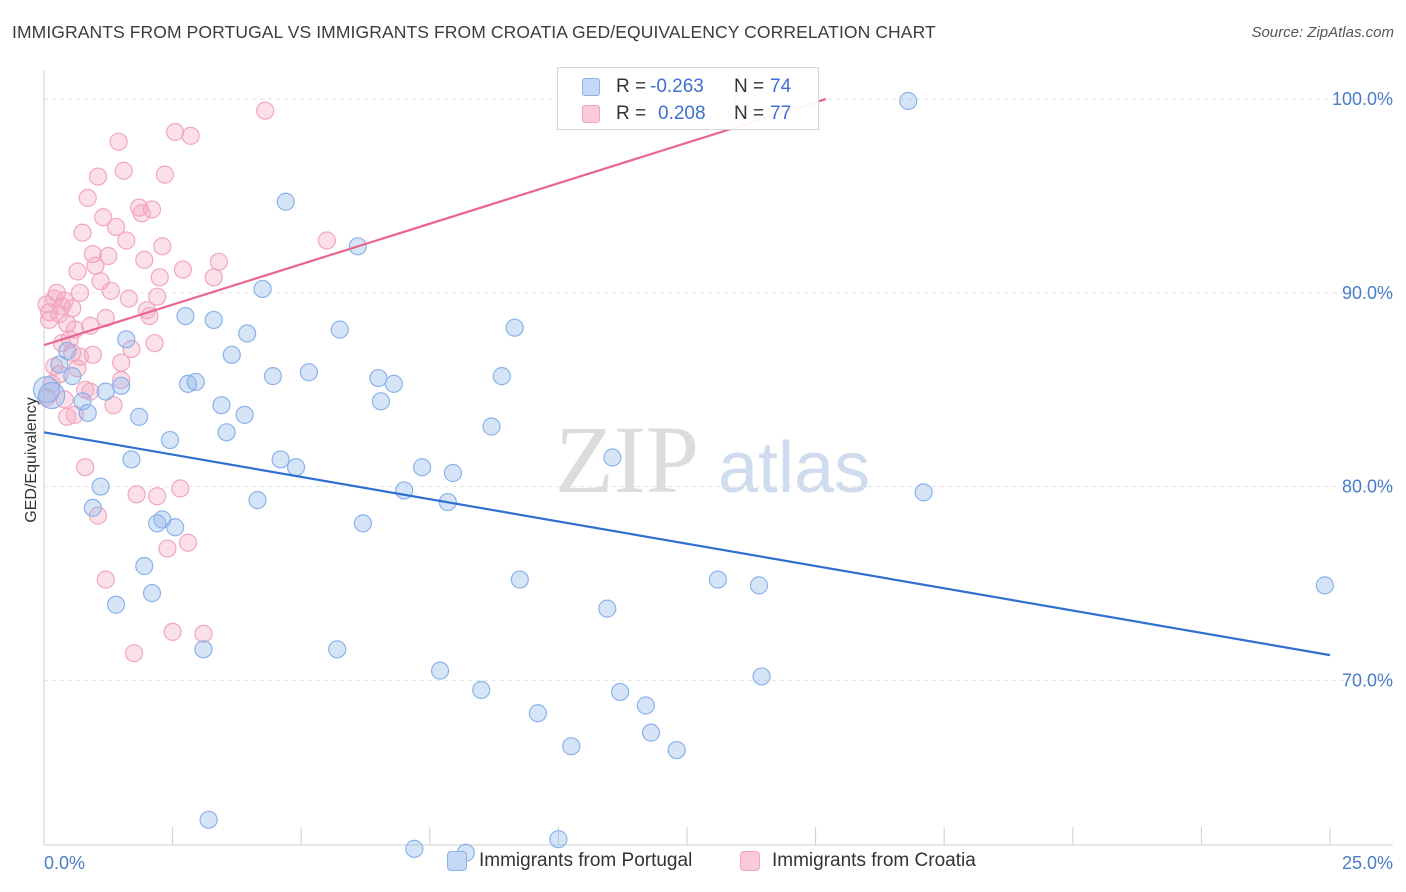  Describe the element at coordinates (1362, 389) in the screenshot. I see `y-tick-labels: 70.0% 80.0% 90.0% 100.0%` at that location.